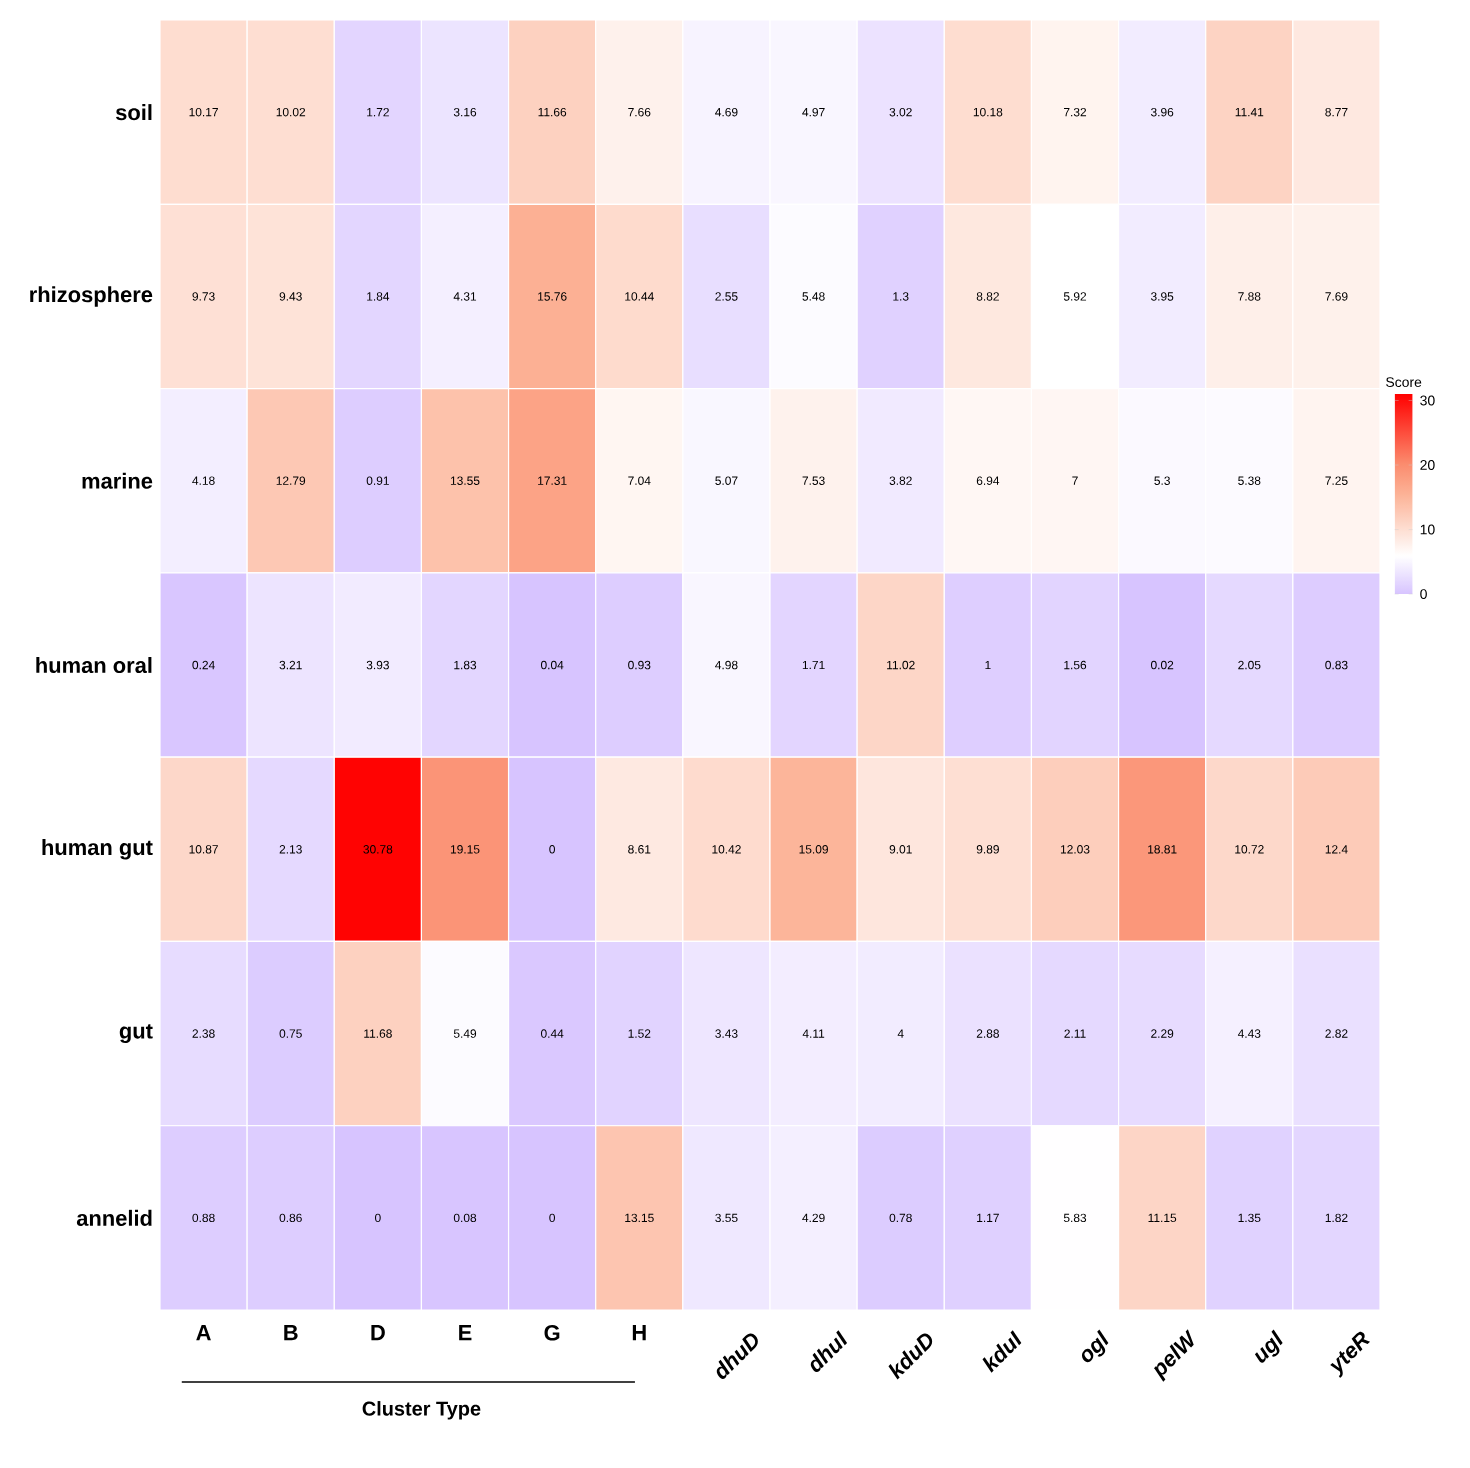  What do you see at coordinates (1268, 1346) in the screenshot?
I see `x-tick-label: ugl` at bounding box center [1268, 1346].